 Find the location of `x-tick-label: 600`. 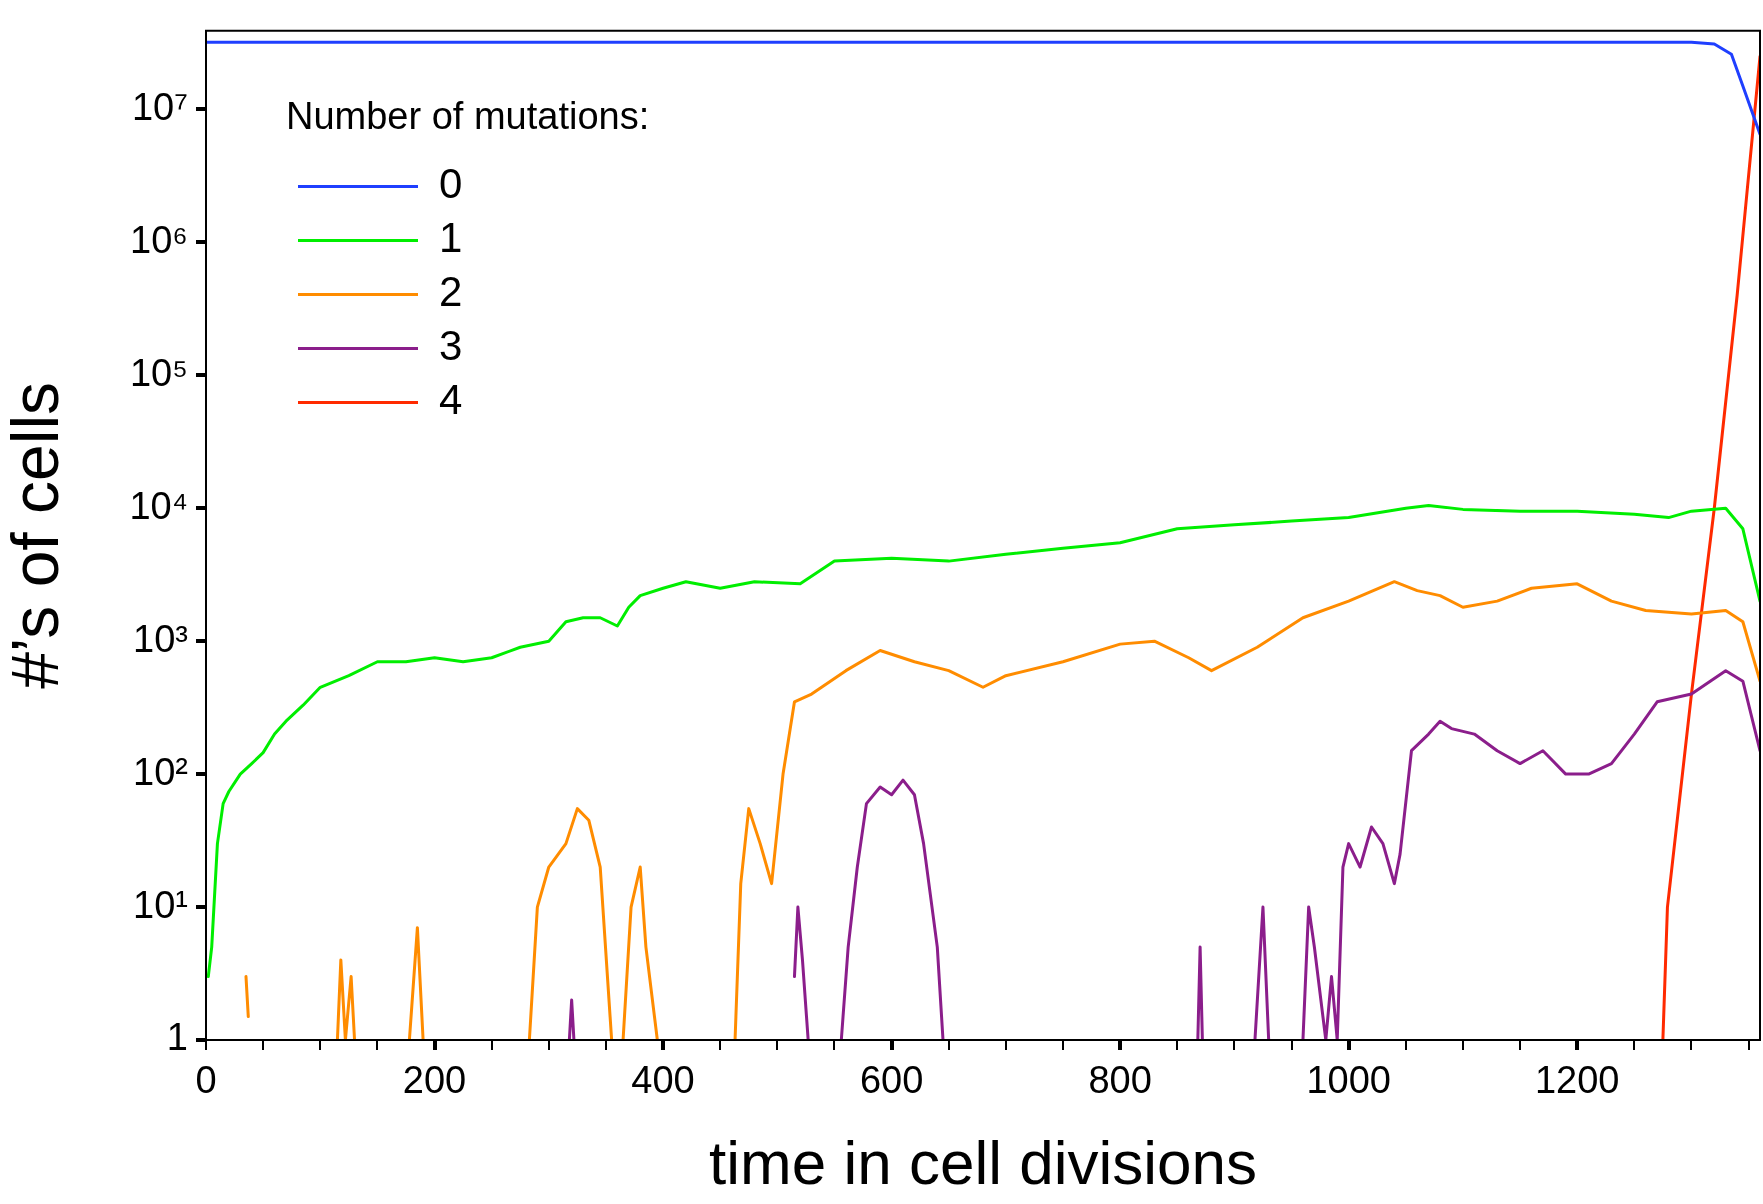

x-tick-label: 600 is located at coordinates (891, 1080).